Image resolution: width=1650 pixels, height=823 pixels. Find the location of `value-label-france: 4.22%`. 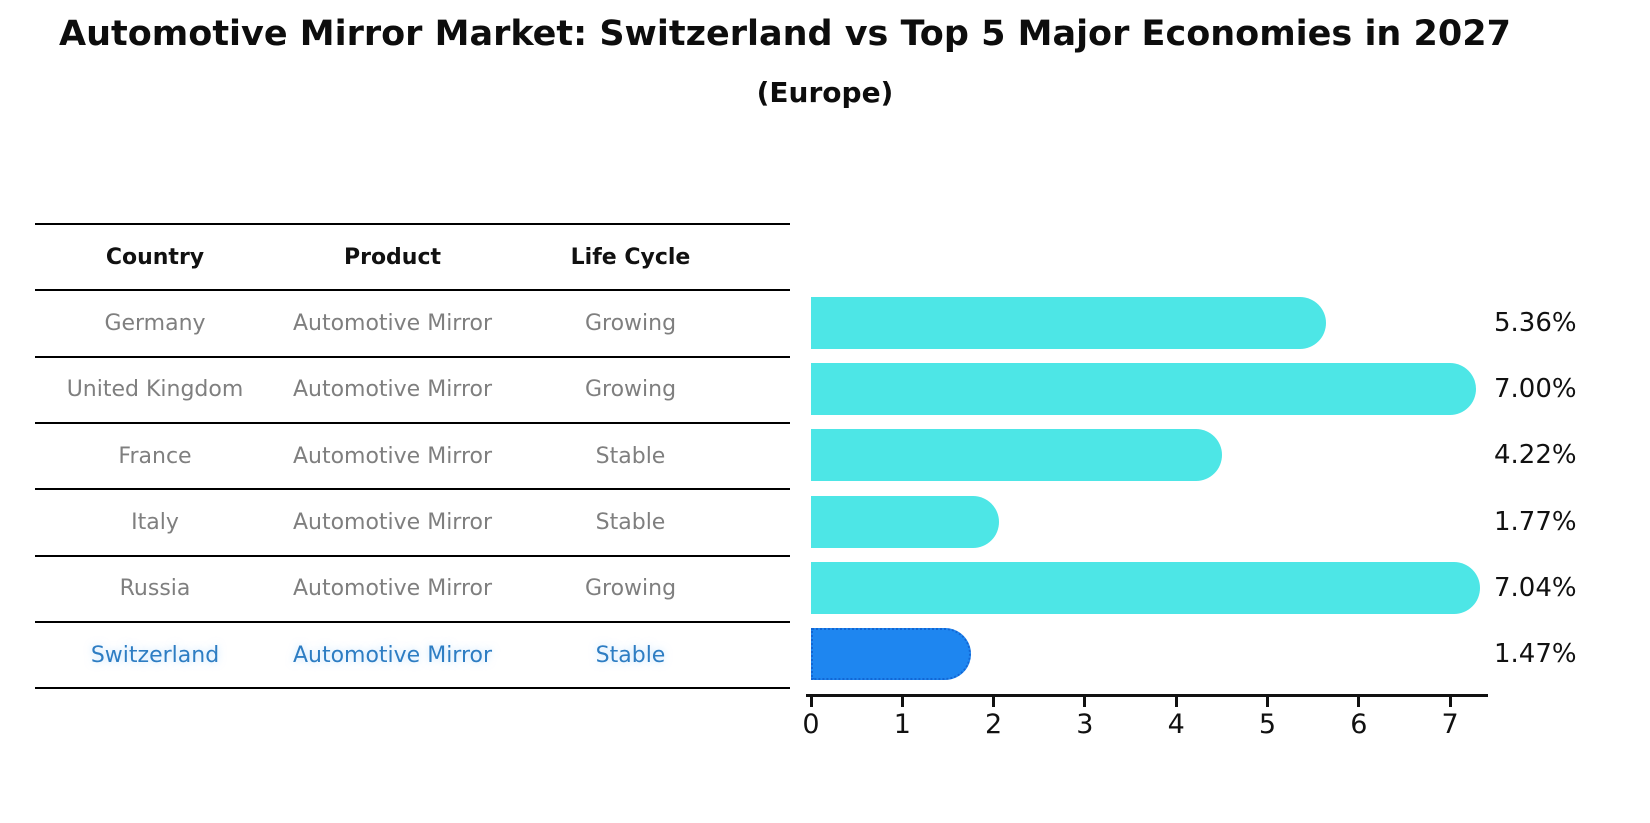

value-label-france: 4.22% is located at coordinates (1535, 455).